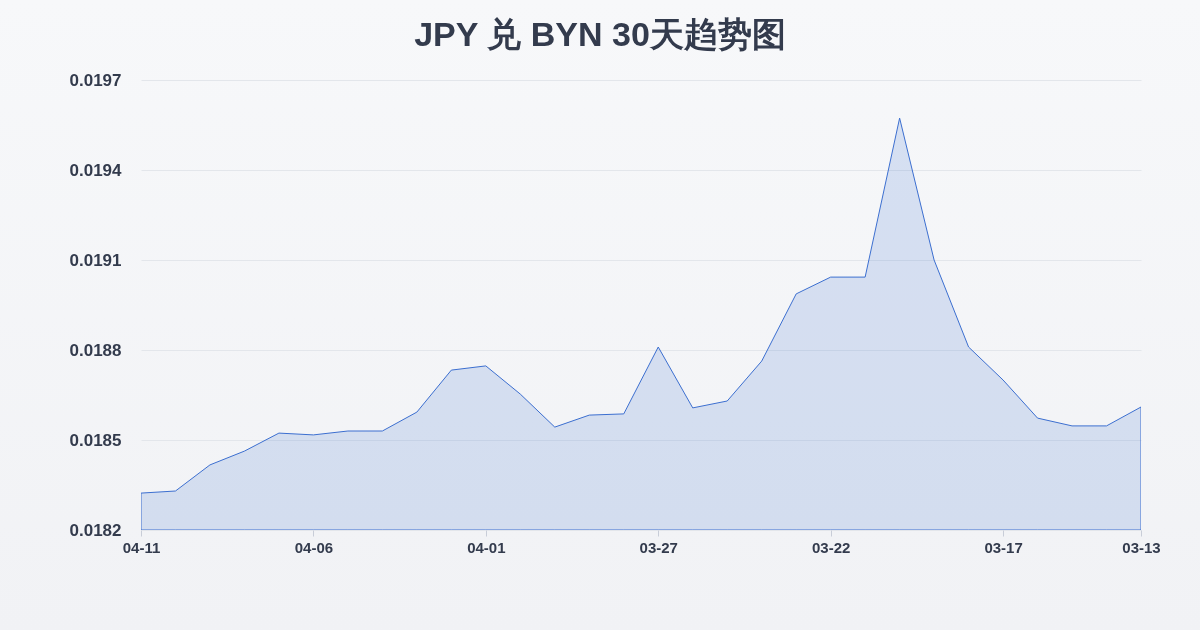 The width and height of the screenshot is (1200, 630). Describe the element at coordinates (1003, 547) in the screenshot. I see `x-tick-label: 03-17` at that location.